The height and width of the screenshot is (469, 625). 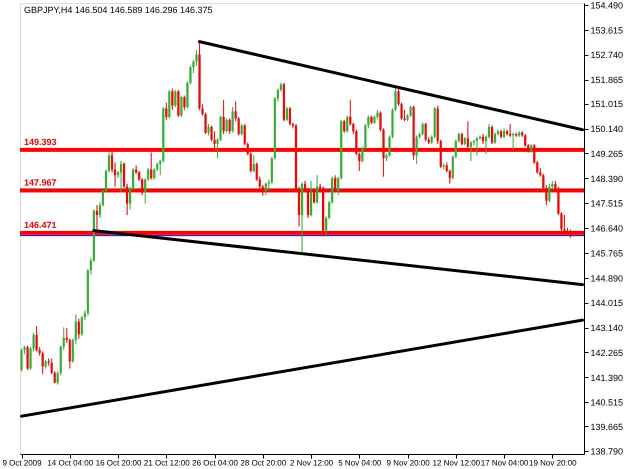 I want to click on y-tick-label: 143.140, so click(x=607, y=328).